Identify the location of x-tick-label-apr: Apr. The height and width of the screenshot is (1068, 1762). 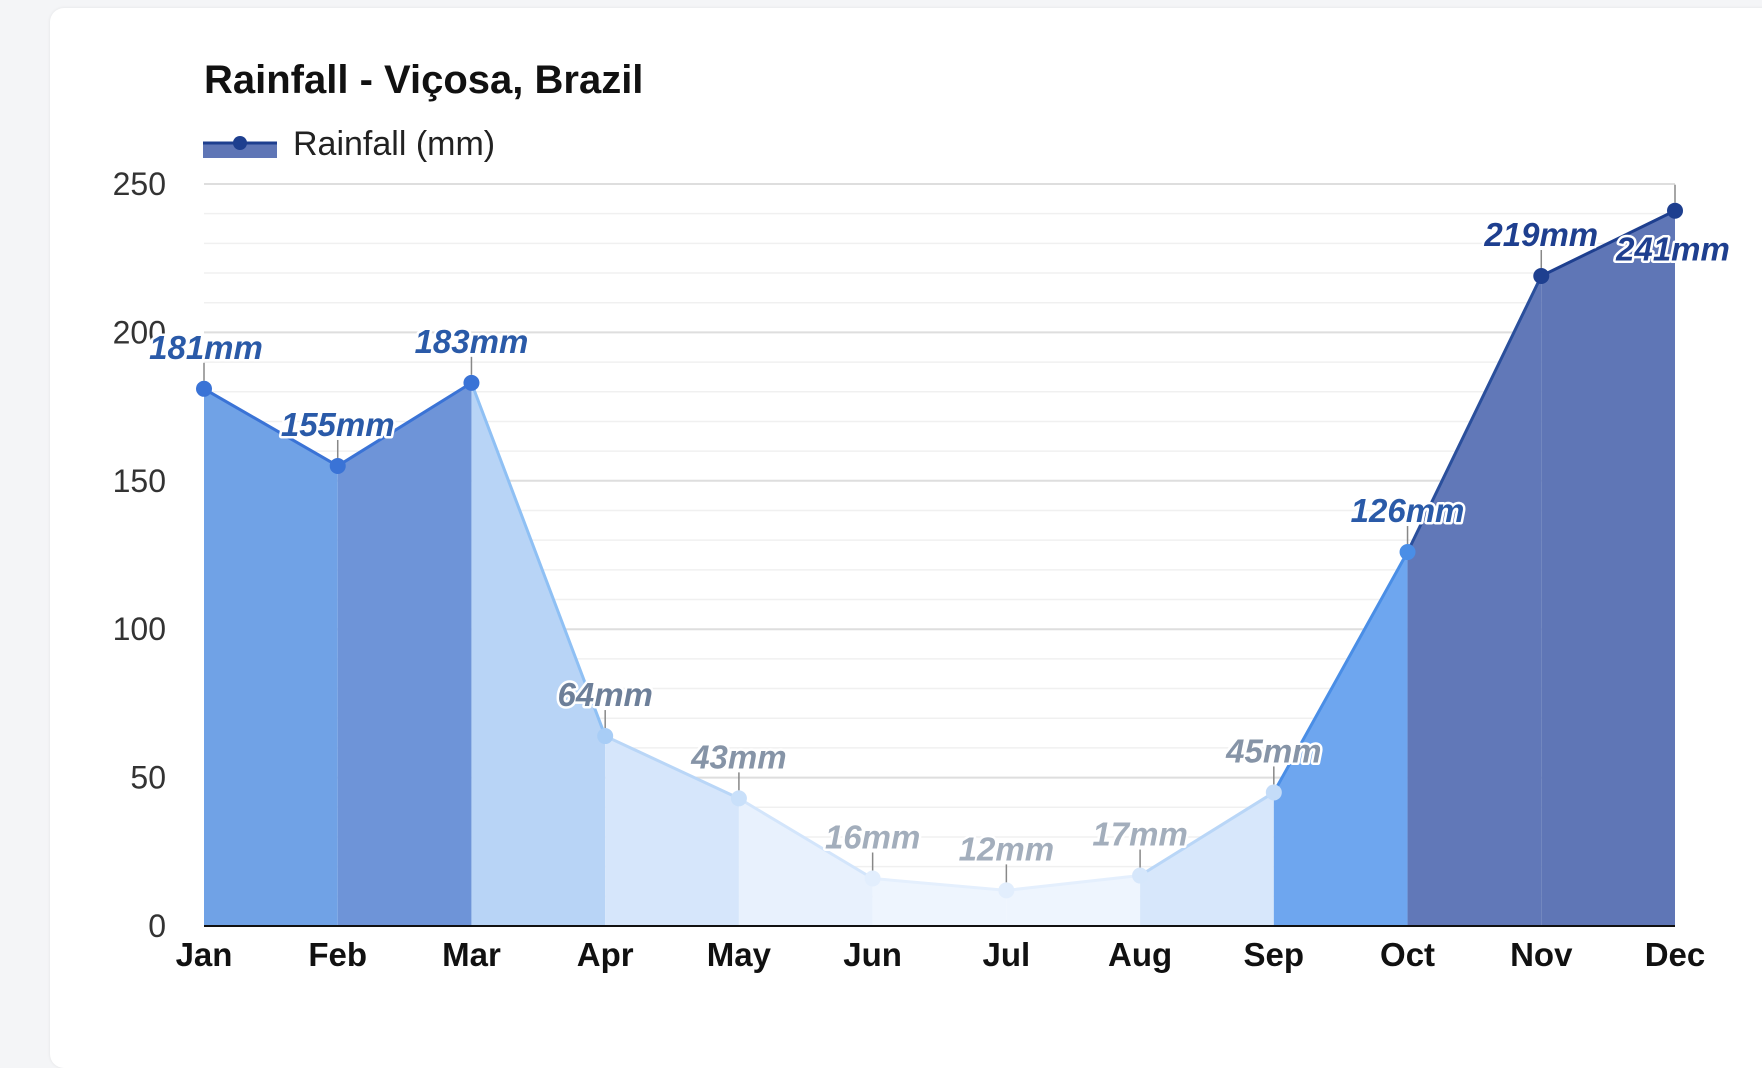
(605, 954).